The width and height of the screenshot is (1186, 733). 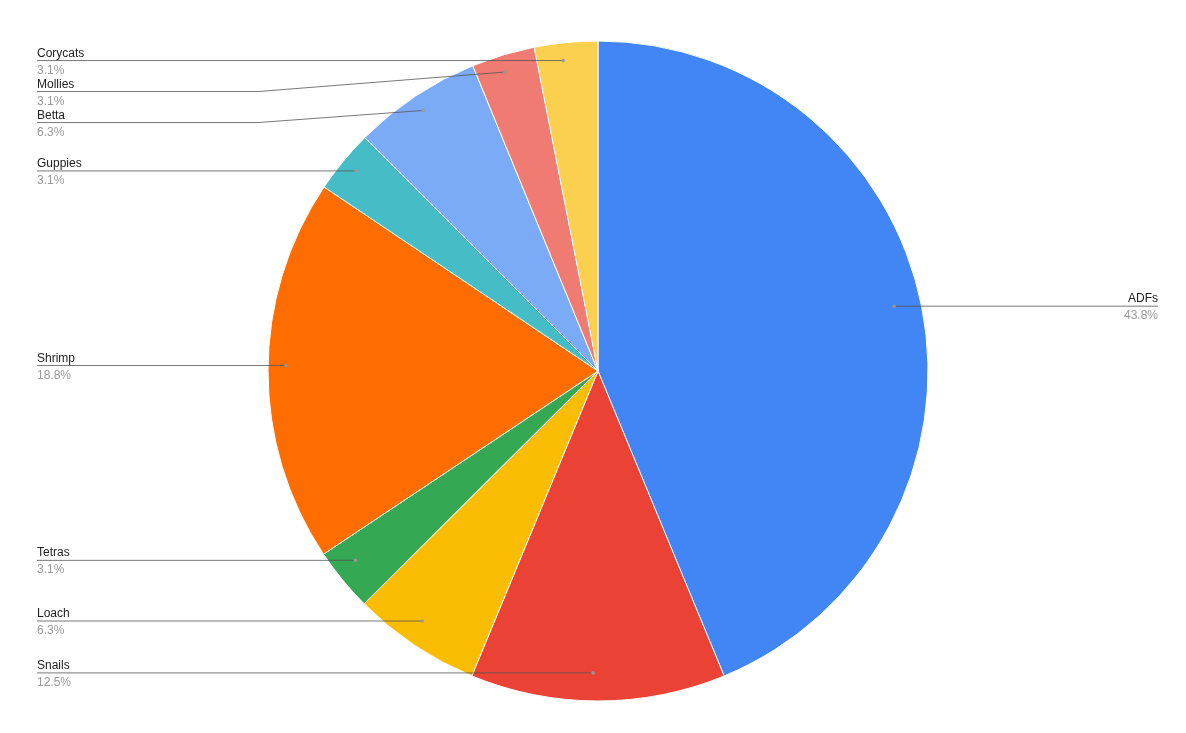 I want to click on data-label: 12.5%, so click(x=54, y=681).